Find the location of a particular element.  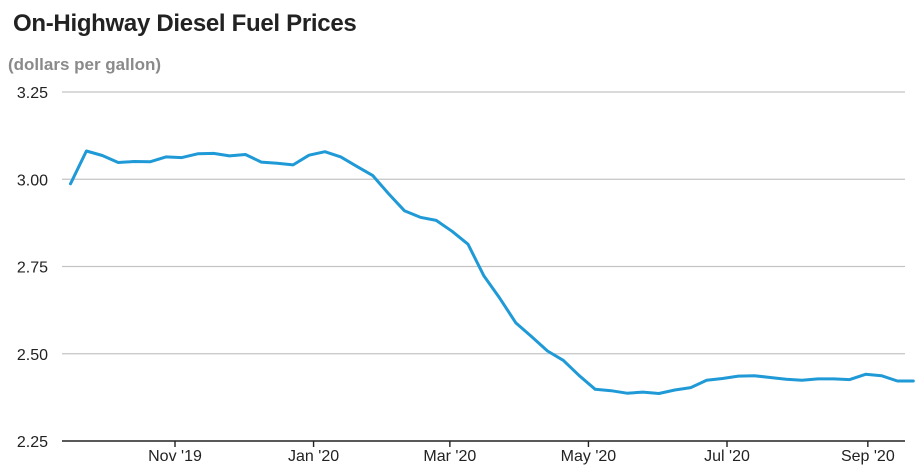

x-axis is located at coordinates (483, 443).